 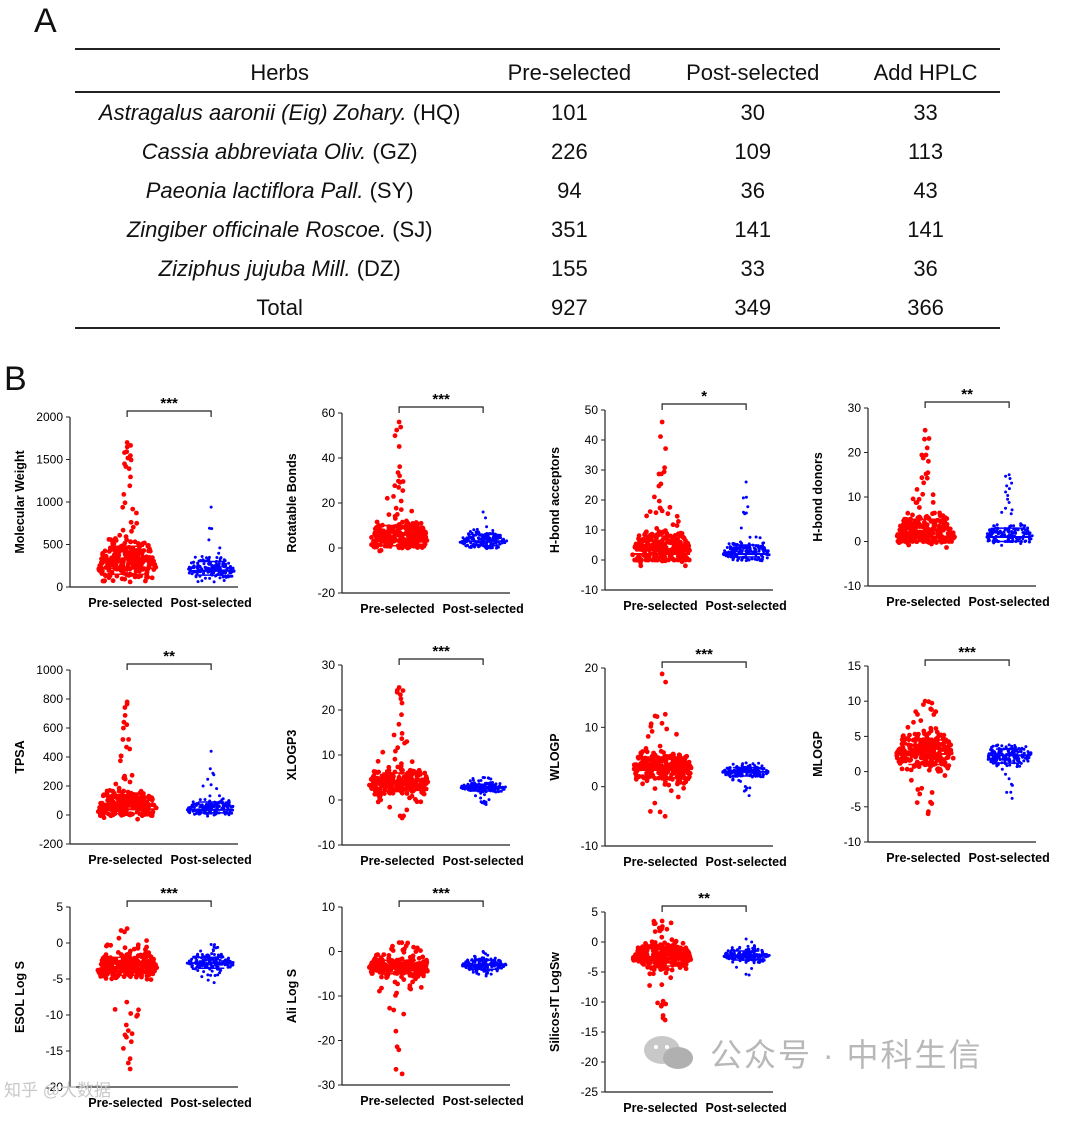 I want to click on significance-label: ***, so click(x=704, y=654).